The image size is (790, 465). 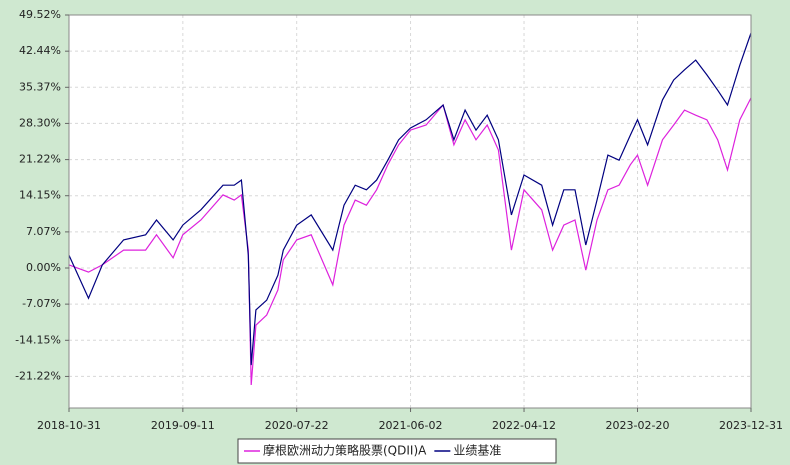 I want to click on y-tick-label: -7.07%, so click(x=41, y=303).